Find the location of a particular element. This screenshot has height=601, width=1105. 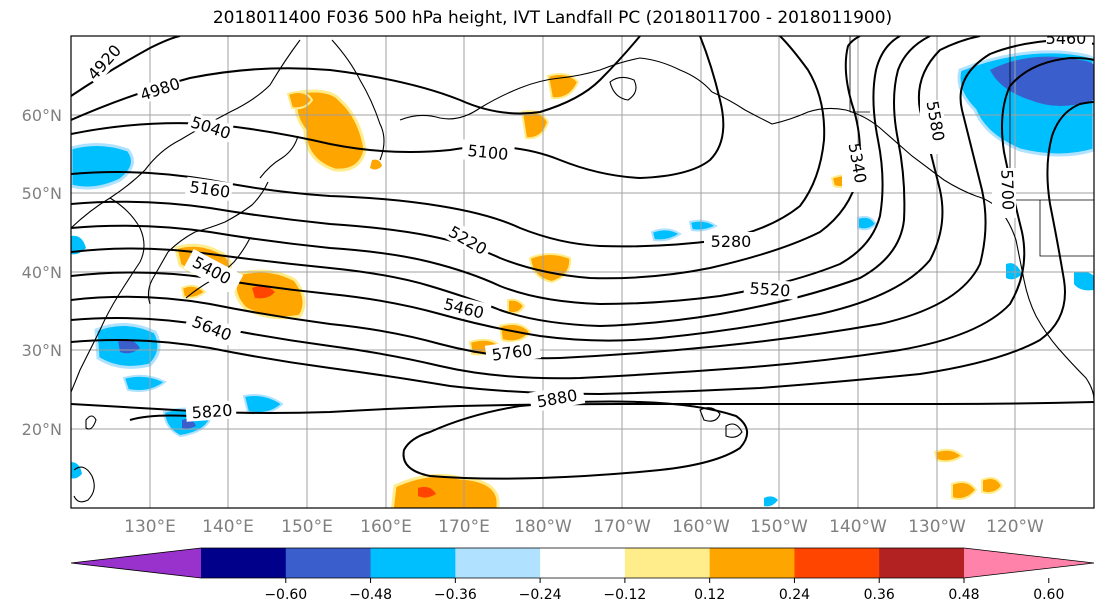

colorbar-tick-label: −0.36 is located at coordinates (455, 594).